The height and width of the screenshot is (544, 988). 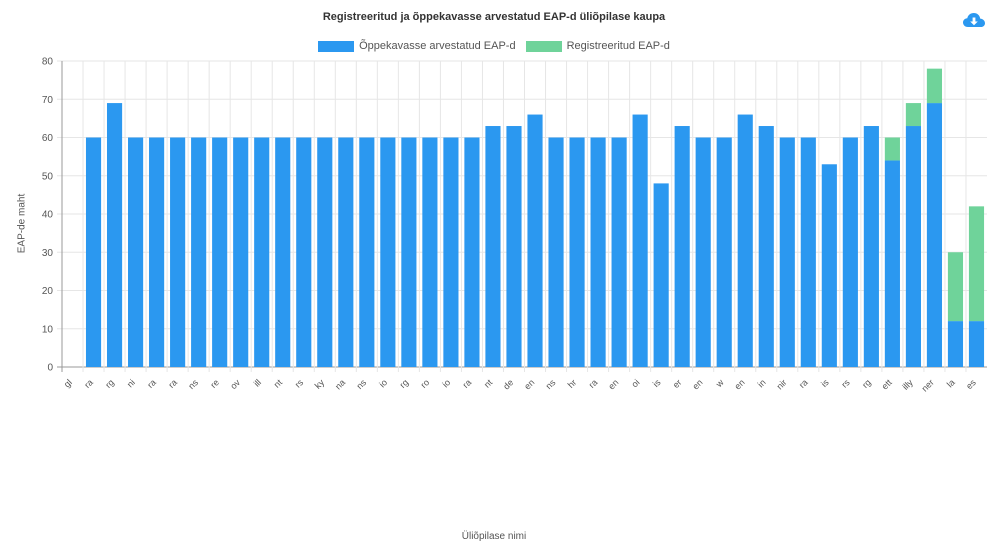 What do you see at coordinates (214, 383) in the screenshot?
I see `x-tick-label: re` at bounding box center [214, 383].